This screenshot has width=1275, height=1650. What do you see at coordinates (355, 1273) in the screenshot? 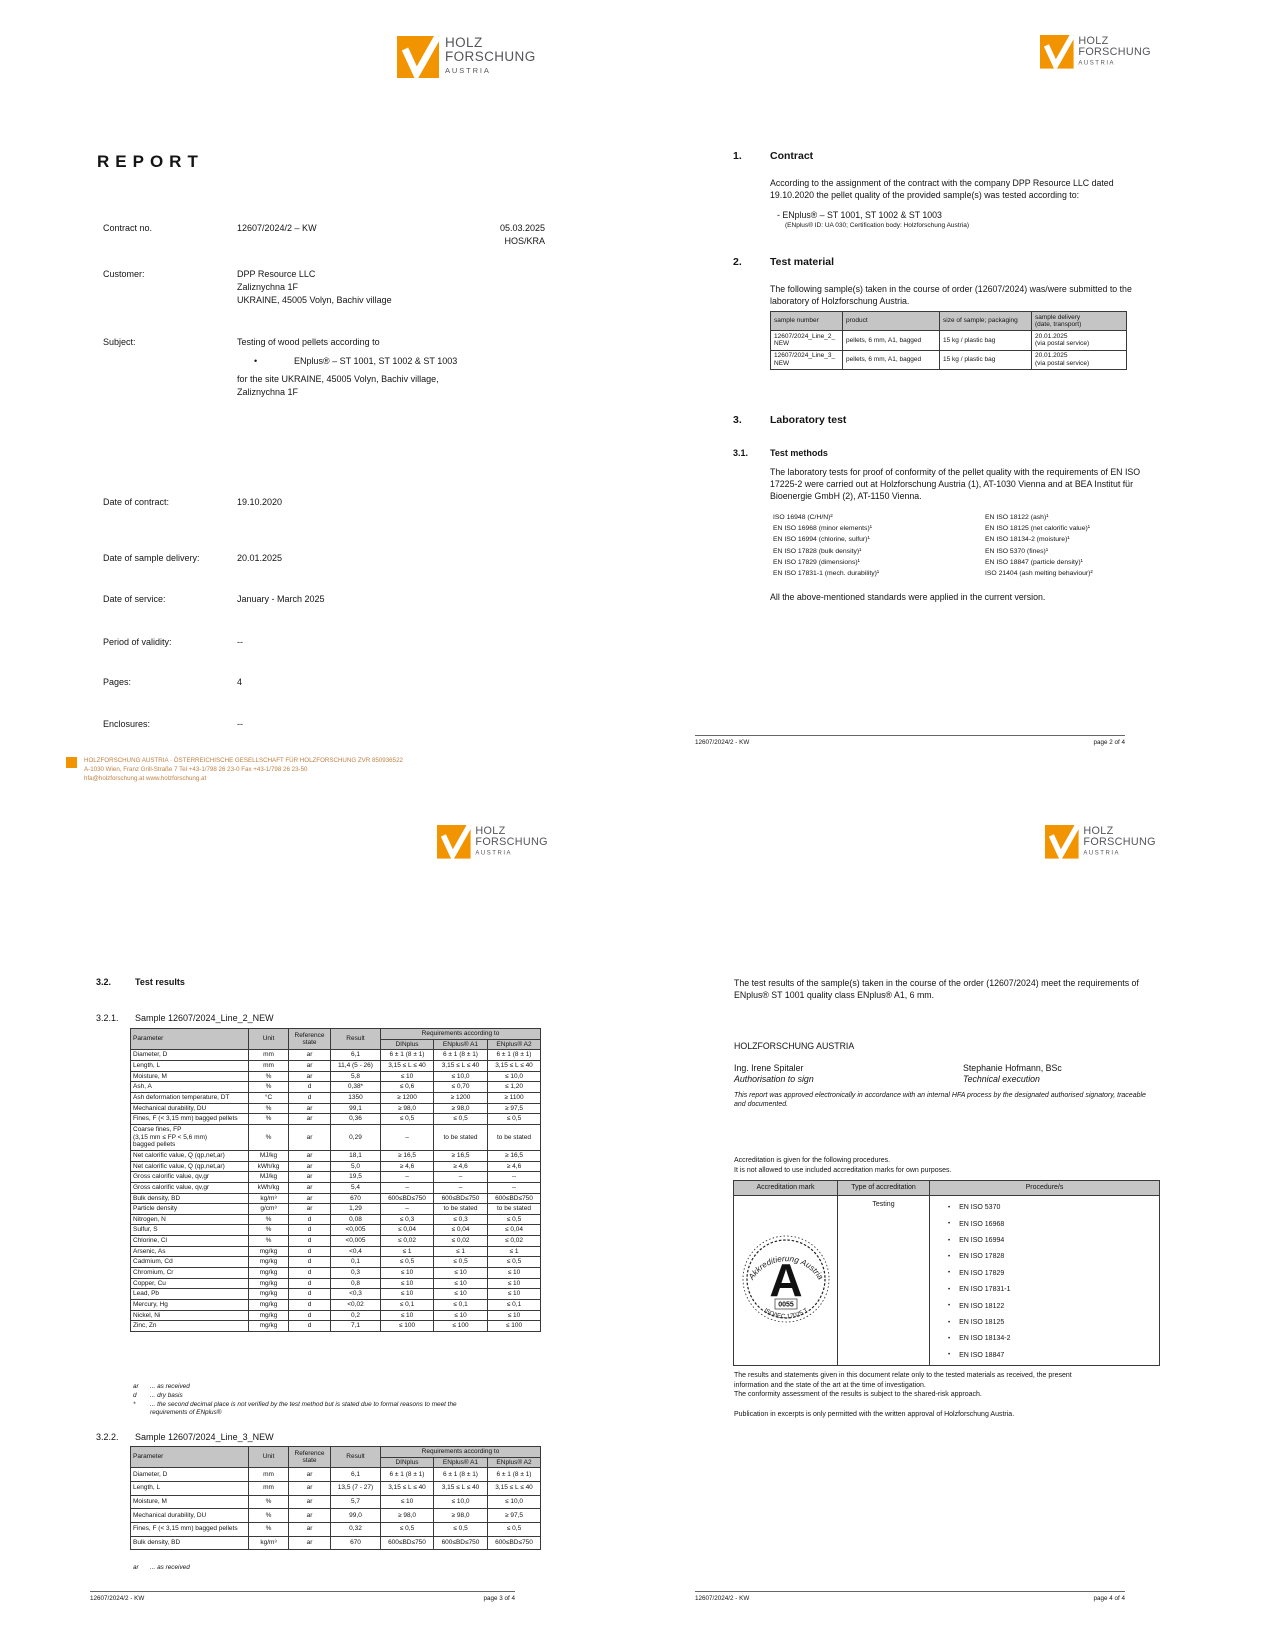
I see `result-cell: 0,3` at bounding box center [355, 1273].